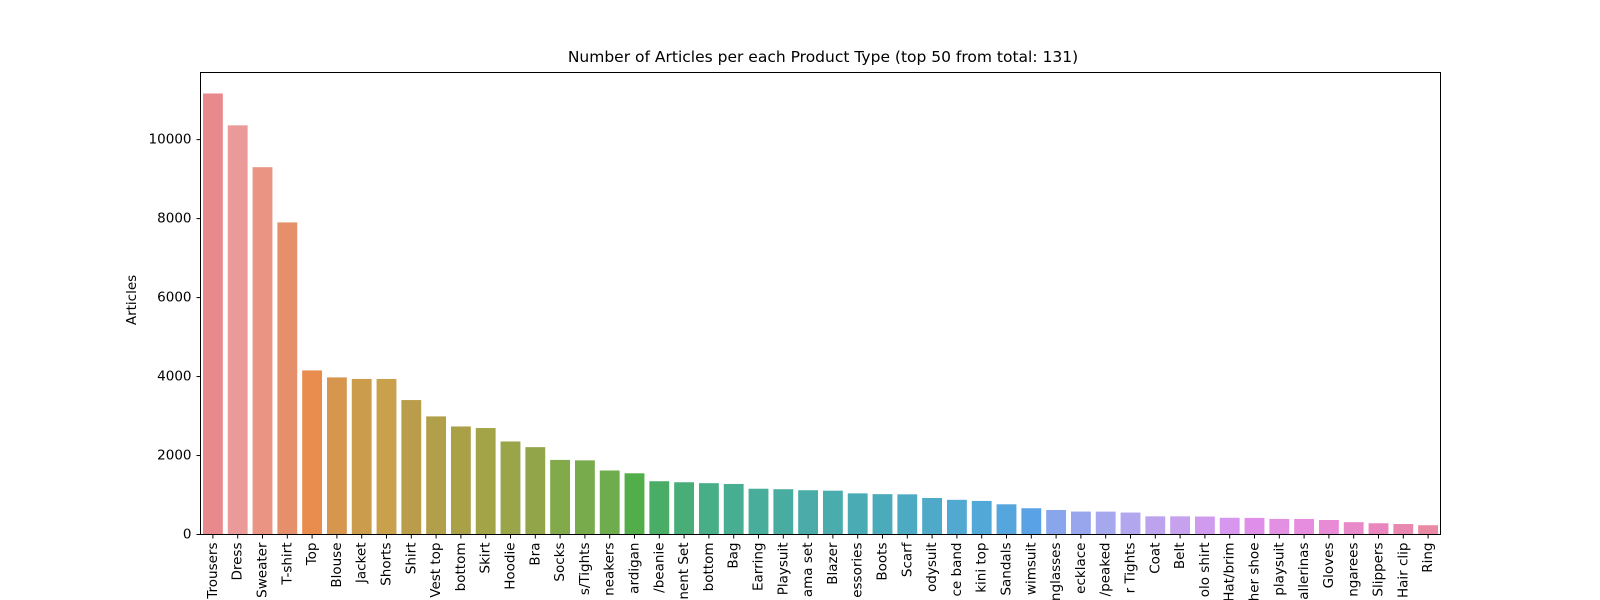 This screenshot has height=600, width=1600. What do you see at coordinates (1279, 569) in the screenshot?
I see `x-tick-label: playsuit` at bounding box center [1279, 569].